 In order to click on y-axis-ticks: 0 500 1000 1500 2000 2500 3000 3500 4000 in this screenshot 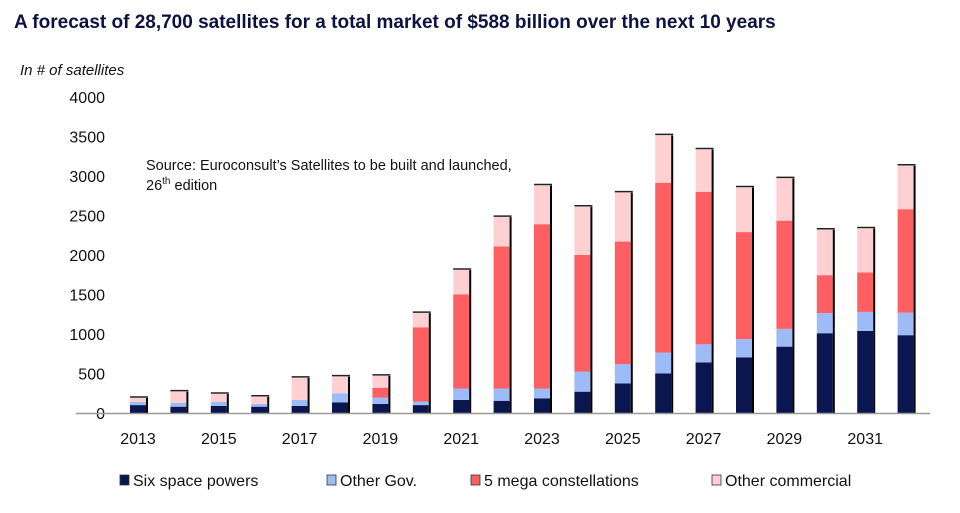, I will do `click(87, 256)`.